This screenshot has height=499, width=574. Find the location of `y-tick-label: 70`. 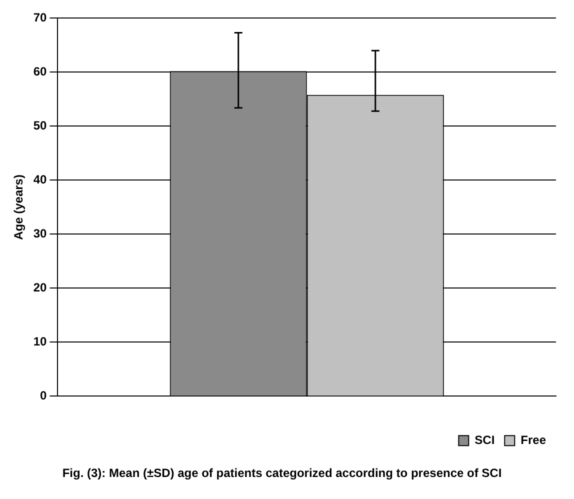

y-tick-label: 70 is located at coordinates (40, 17).